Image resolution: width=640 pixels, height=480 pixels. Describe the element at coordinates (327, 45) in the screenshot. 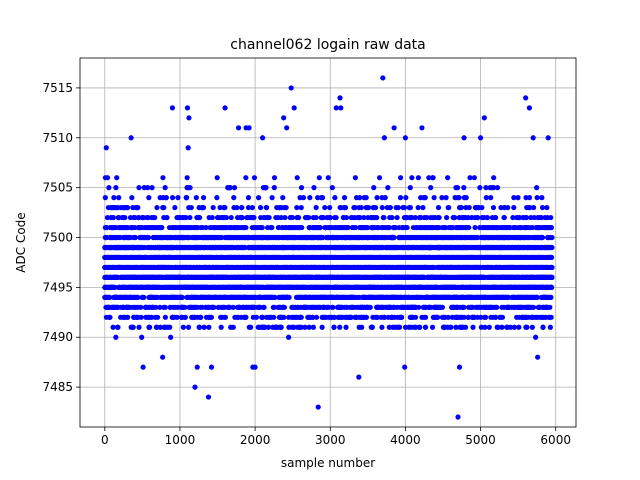

I see `chart-title: channel062 logain raw data` at that location.